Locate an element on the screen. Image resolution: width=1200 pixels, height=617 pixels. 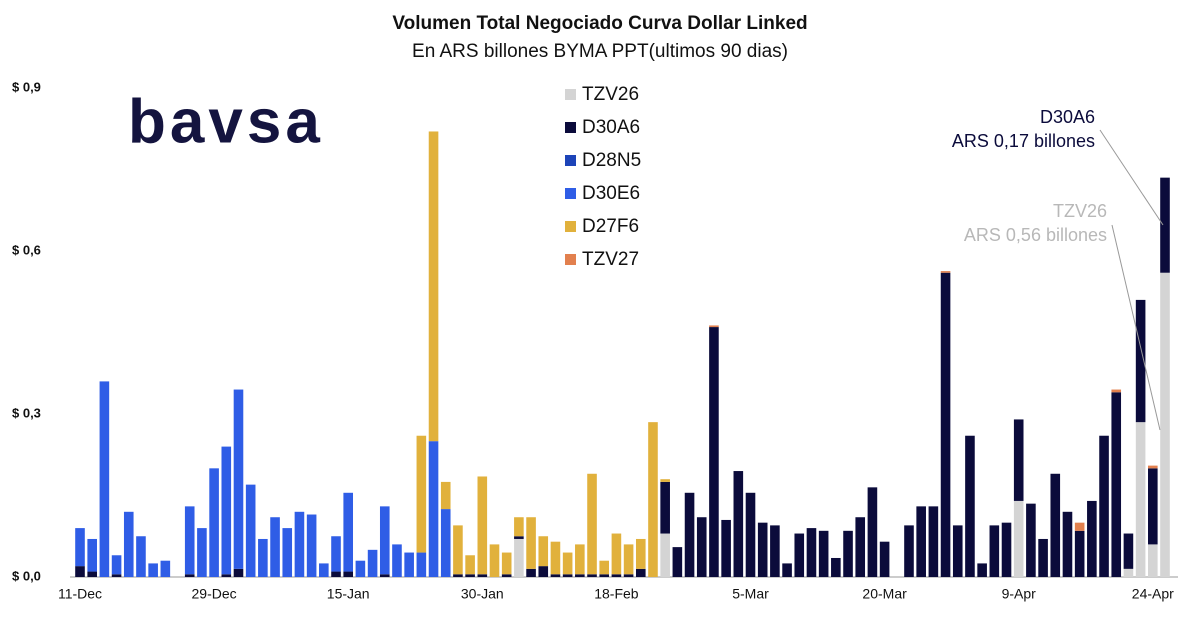
annotation: TZV26 is located at coordinates (1080, 211).